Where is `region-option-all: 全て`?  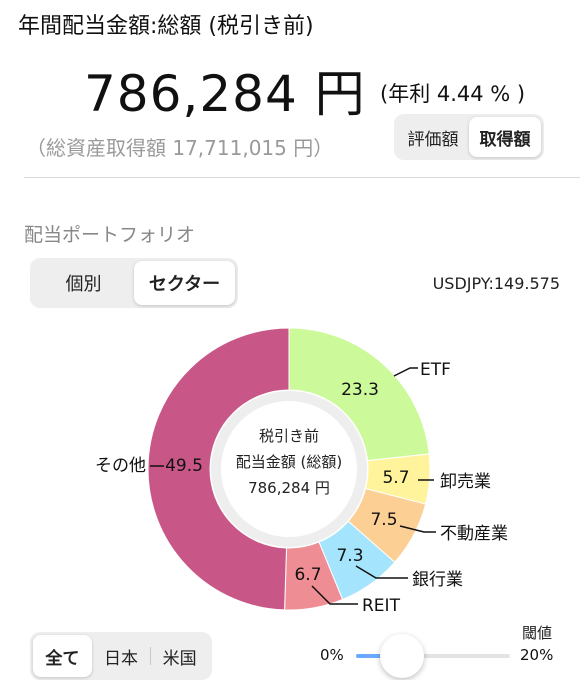
region-option-all: 全て is located at coordinates (62, 656).